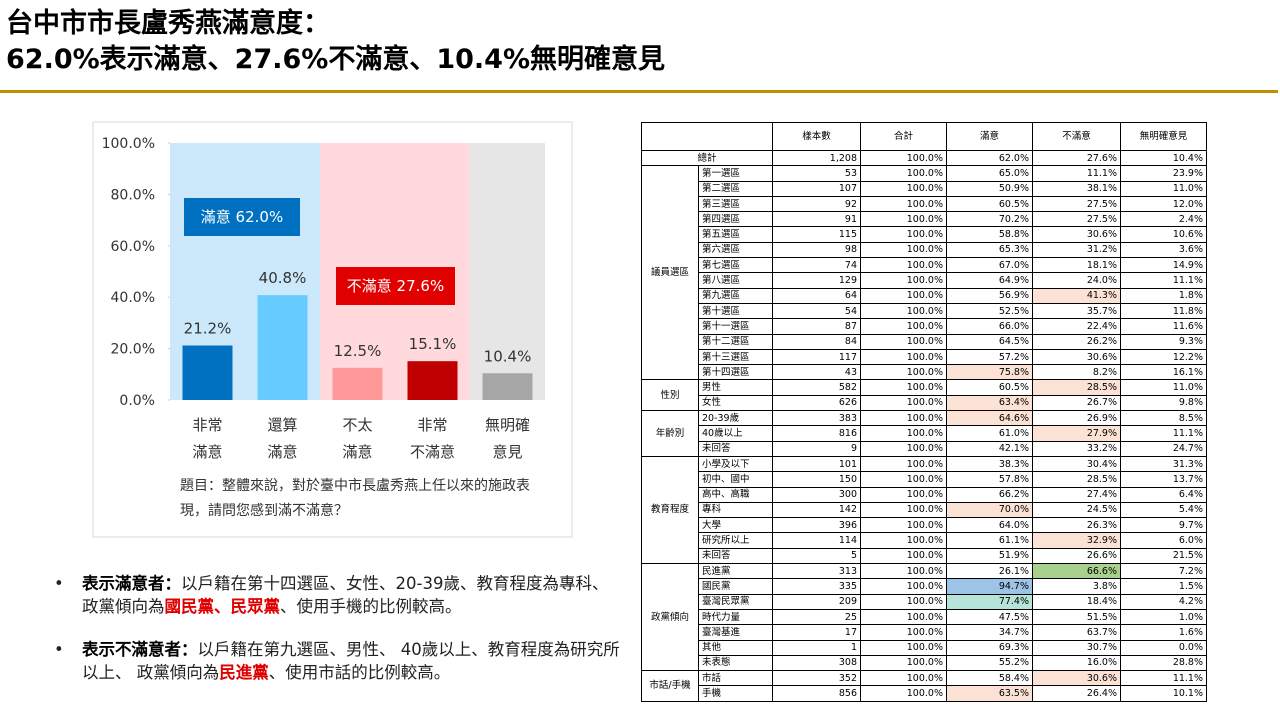 The height and width of the screenshot is (720, 1280). What do you see at coordinates (735, 571) in the screenshot?
I see `row-label: 民進黨` at bounding box center [735, 571].